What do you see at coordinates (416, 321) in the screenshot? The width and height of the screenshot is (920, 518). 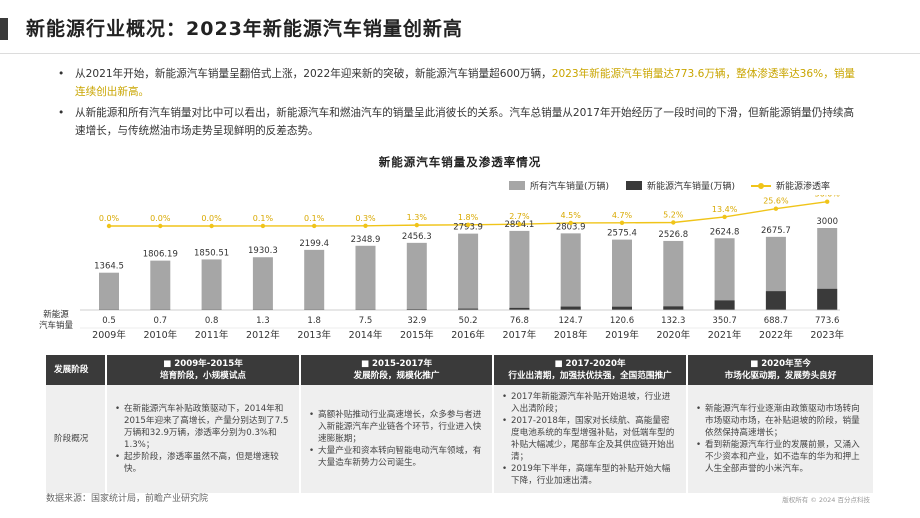 I see `nev-value-label: 32.9` at bounding box center [416, 321].